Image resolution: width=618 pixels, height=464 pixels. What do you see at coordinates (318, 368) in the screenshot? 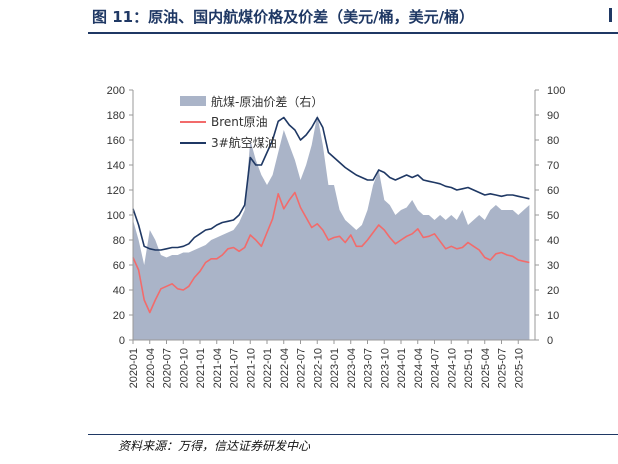
I see `x-axis-tick-label: 2022-10` at bounding box center [318, 368].